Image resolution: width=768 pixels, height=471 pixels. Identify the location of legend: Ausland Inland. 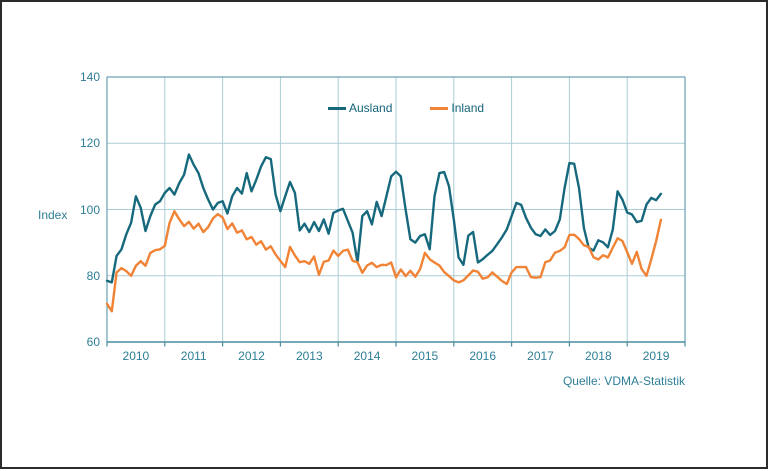
(406, 108).